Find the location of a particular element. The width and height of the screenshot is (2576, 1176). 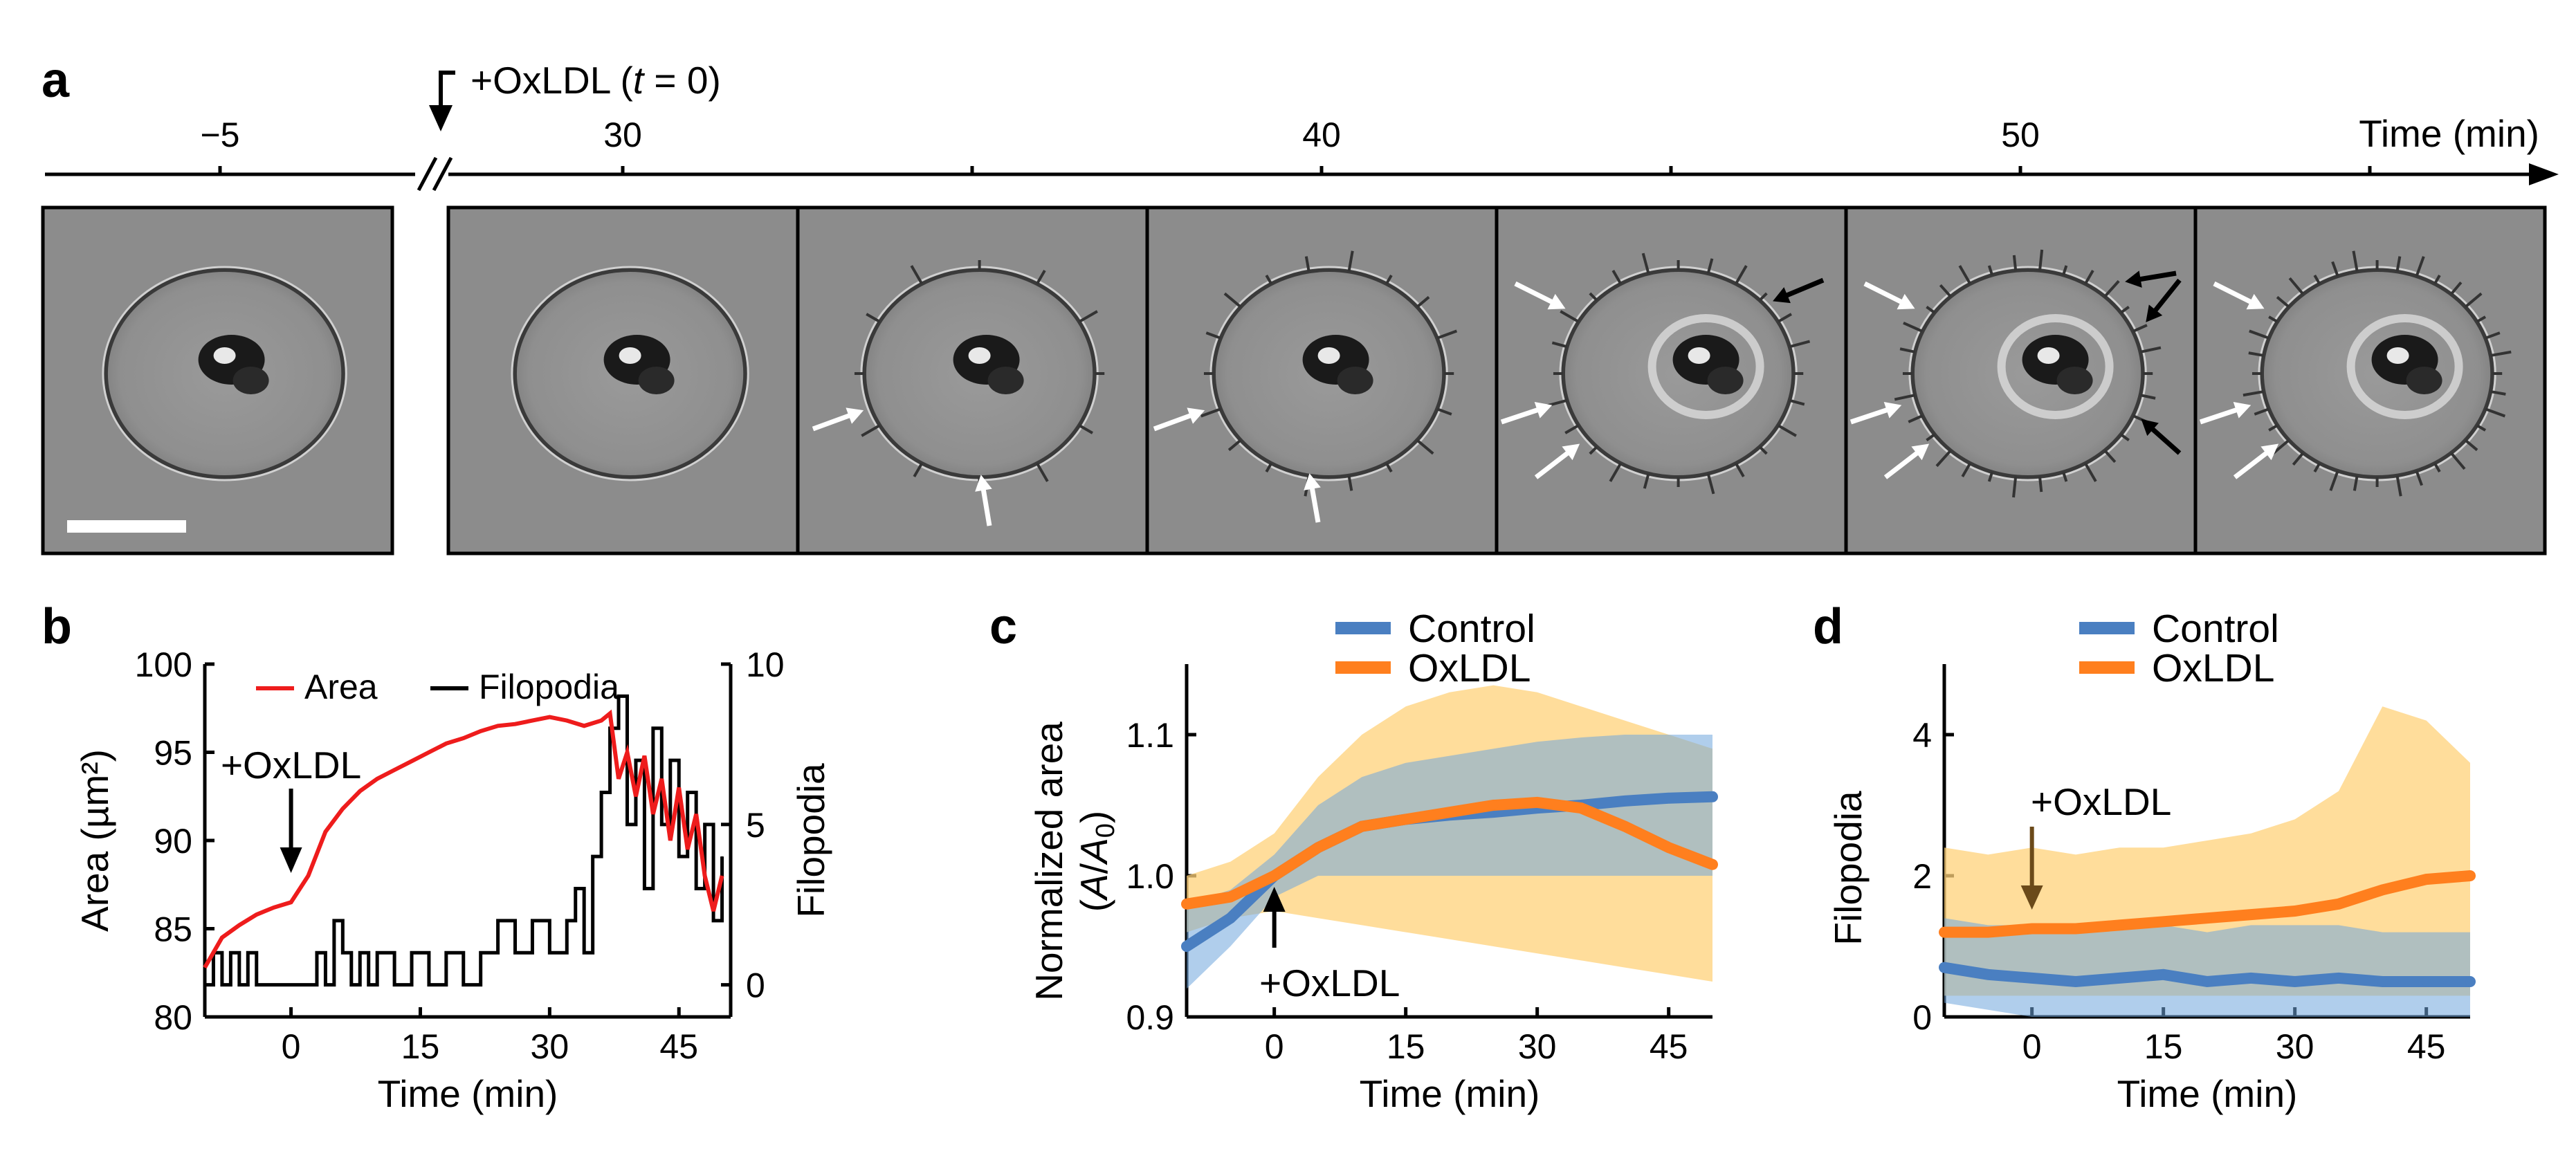

x-tick-label: 45 is located at coordinates (1669, 1046).